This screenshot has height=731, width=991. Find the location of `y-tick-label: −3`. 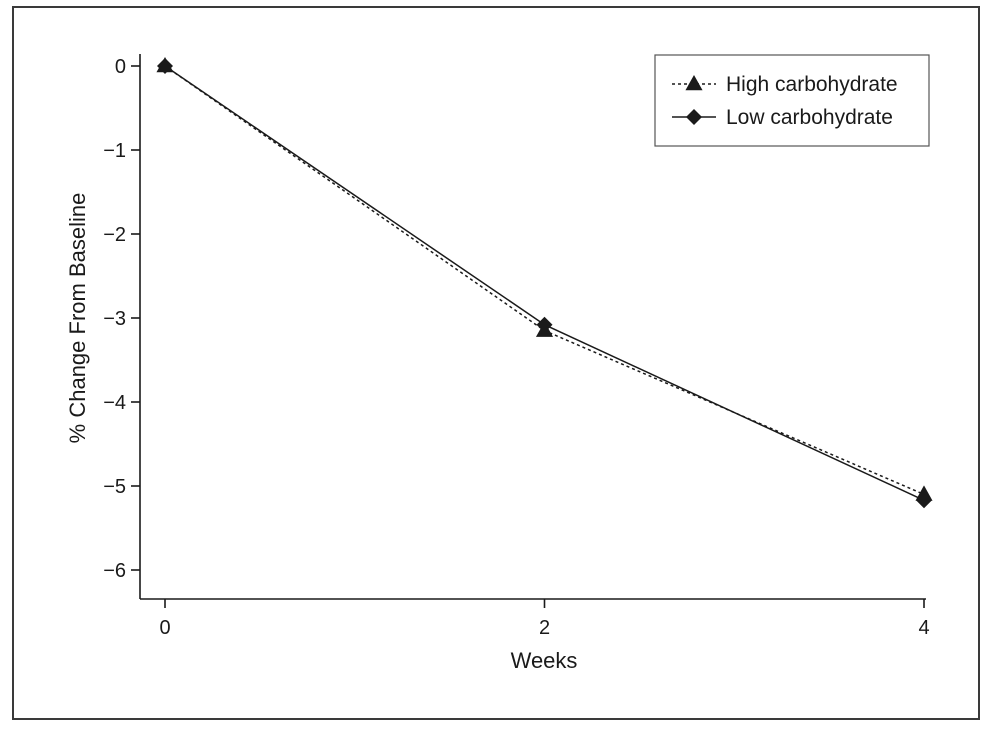

y-tick-label: −3 is located at coordinates (114, 319).